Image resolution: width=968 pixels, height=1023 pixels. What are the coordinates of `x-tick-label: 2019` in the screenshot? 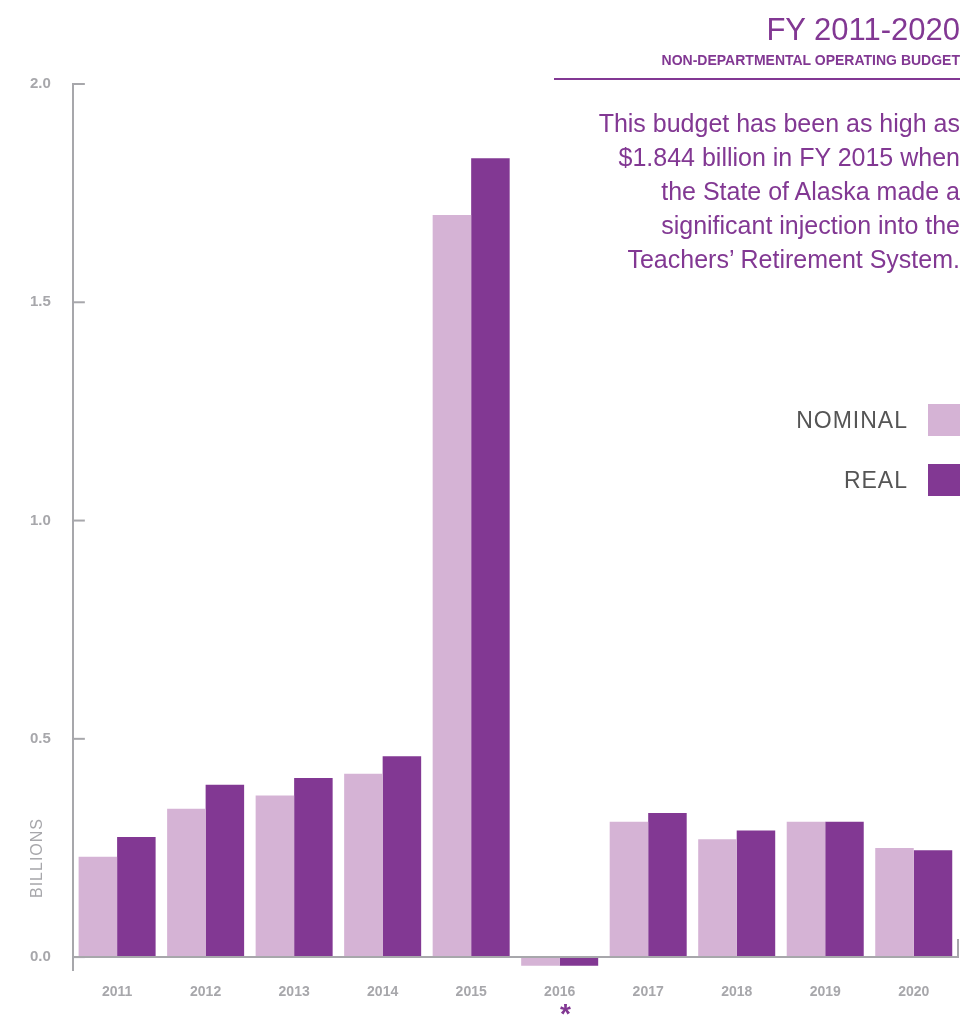 It's located at (825, 991).